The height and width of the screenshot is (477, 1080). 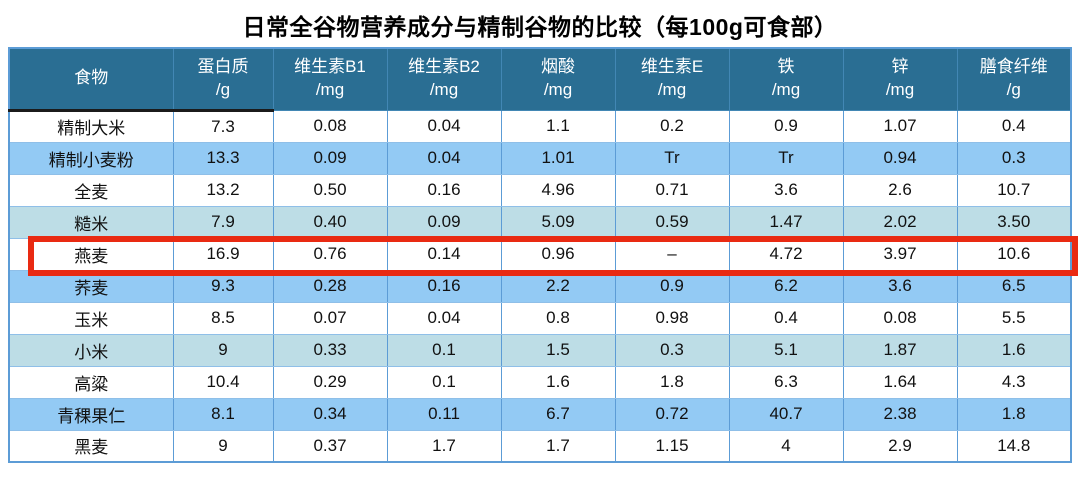 I want to click on column-label: 维生素B1, so click(x=330, y=67).